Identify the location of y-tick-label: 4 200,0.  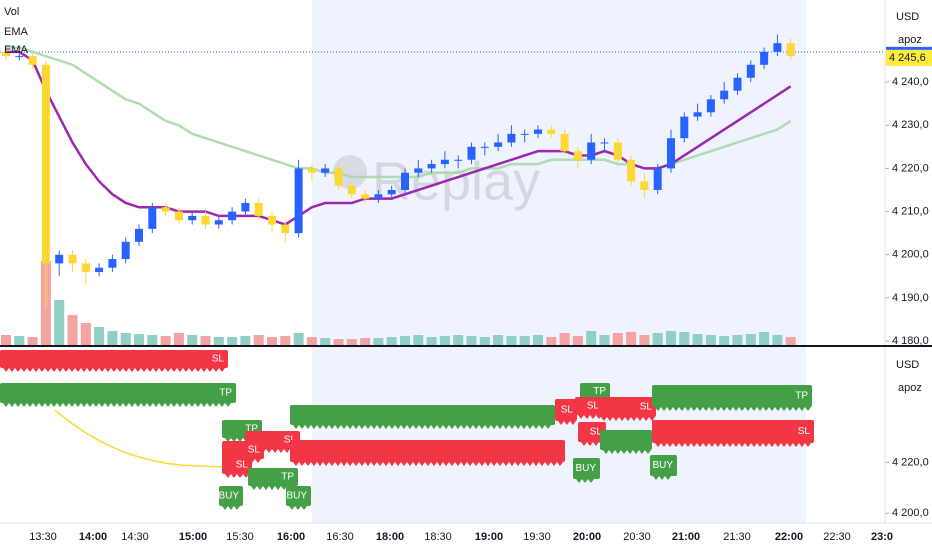
(910, 255).